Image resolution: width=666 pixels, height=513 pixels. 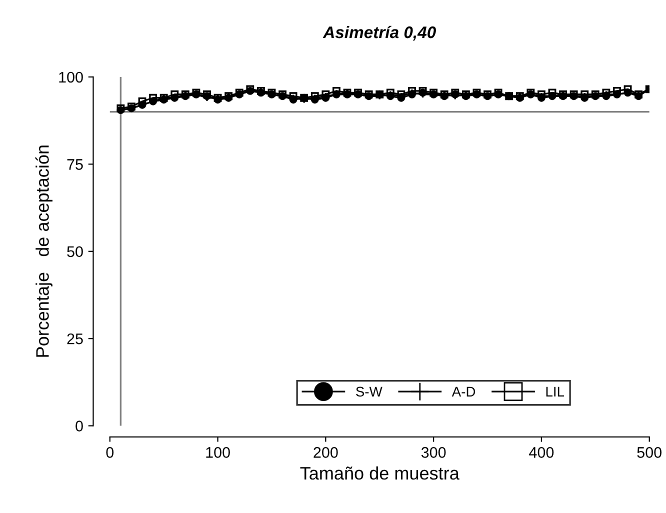 I want to click on y-tick-label: 50, so click(x=75, y=252).